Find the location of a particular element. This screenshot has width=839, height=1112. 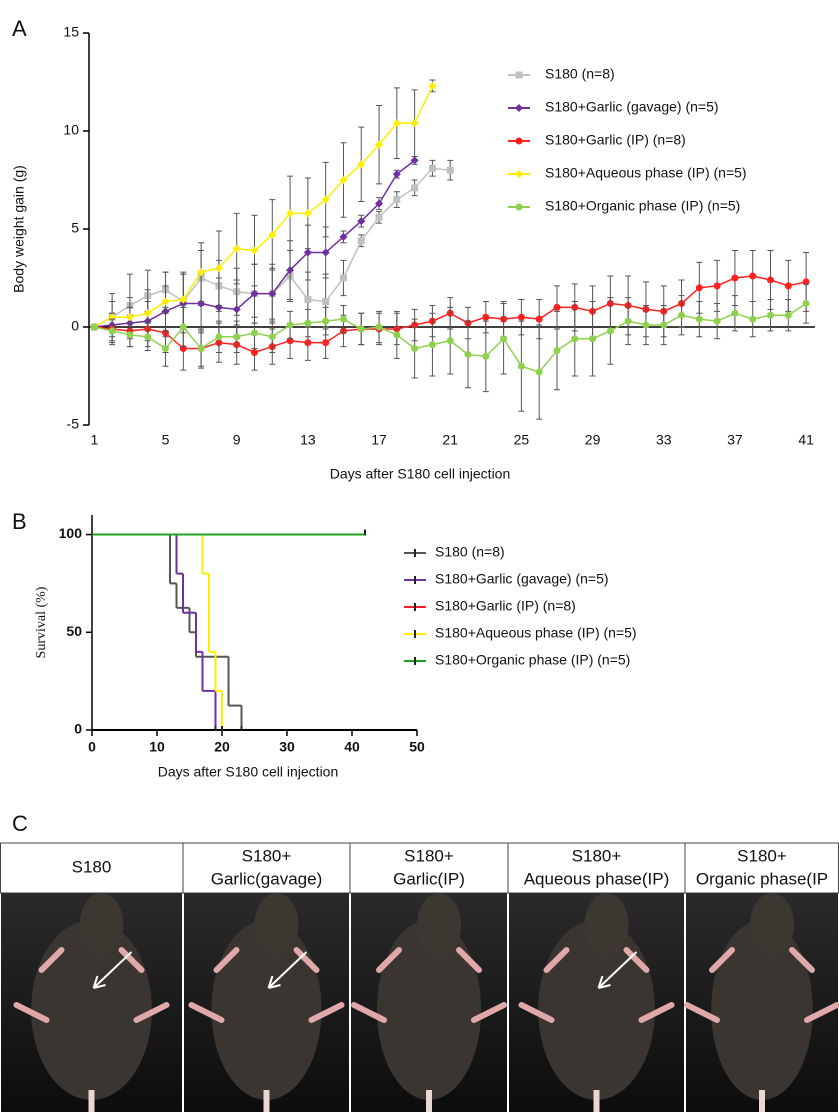

column-label: S180 is located at coordinates (92, 866).